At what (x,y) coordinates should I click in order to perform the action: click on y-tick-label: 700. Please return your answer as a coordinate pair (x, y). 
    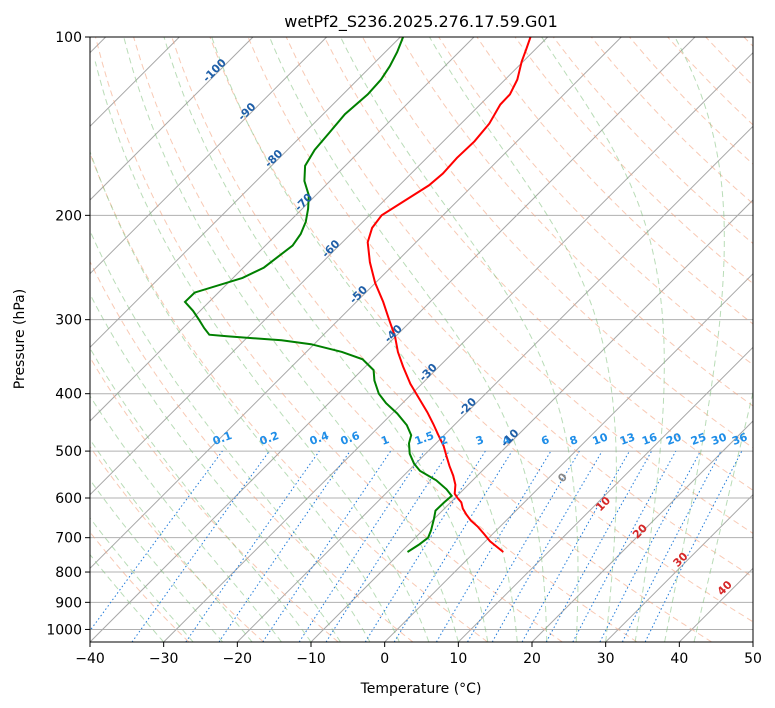
    Looking at the image, I should click on (68, 539).